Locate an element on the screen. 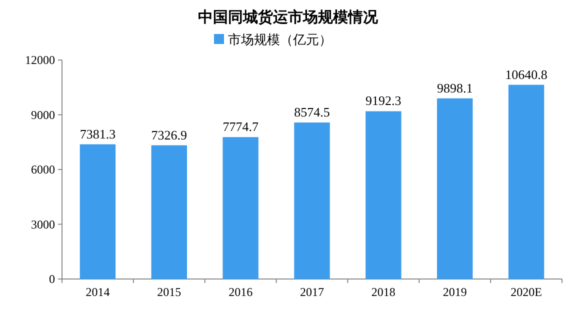  x-tick-label: 2020E is located at coordinates (526, 292).